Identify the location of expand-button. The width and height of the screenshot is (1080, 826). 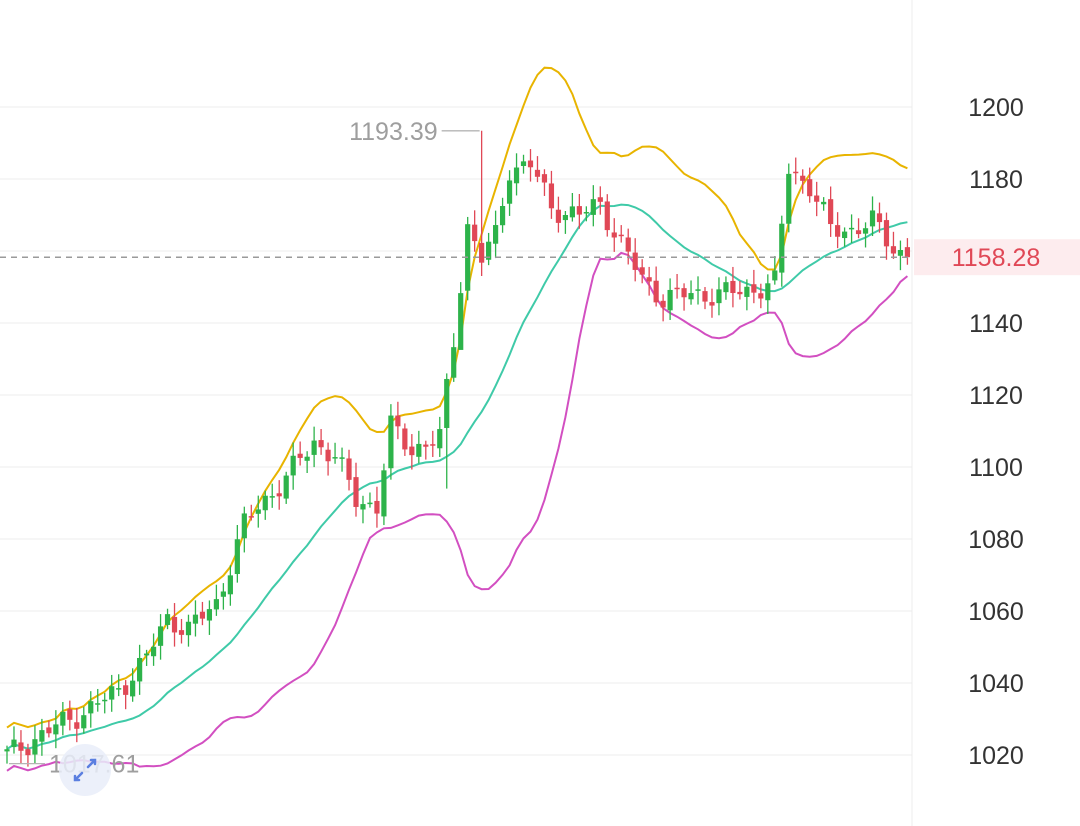
(85, 770).